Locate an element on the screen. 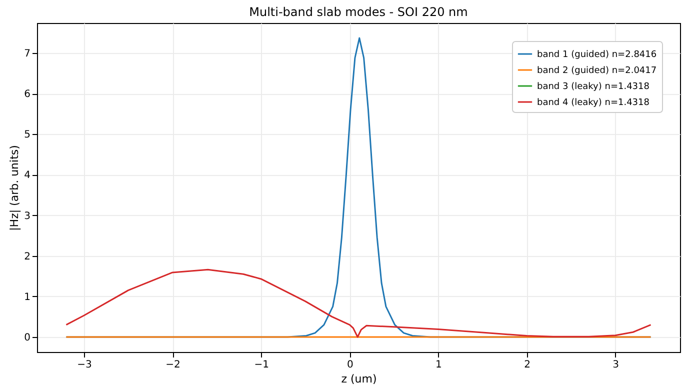  x-axis-title: z (um) is located at coordinates (359, 379).